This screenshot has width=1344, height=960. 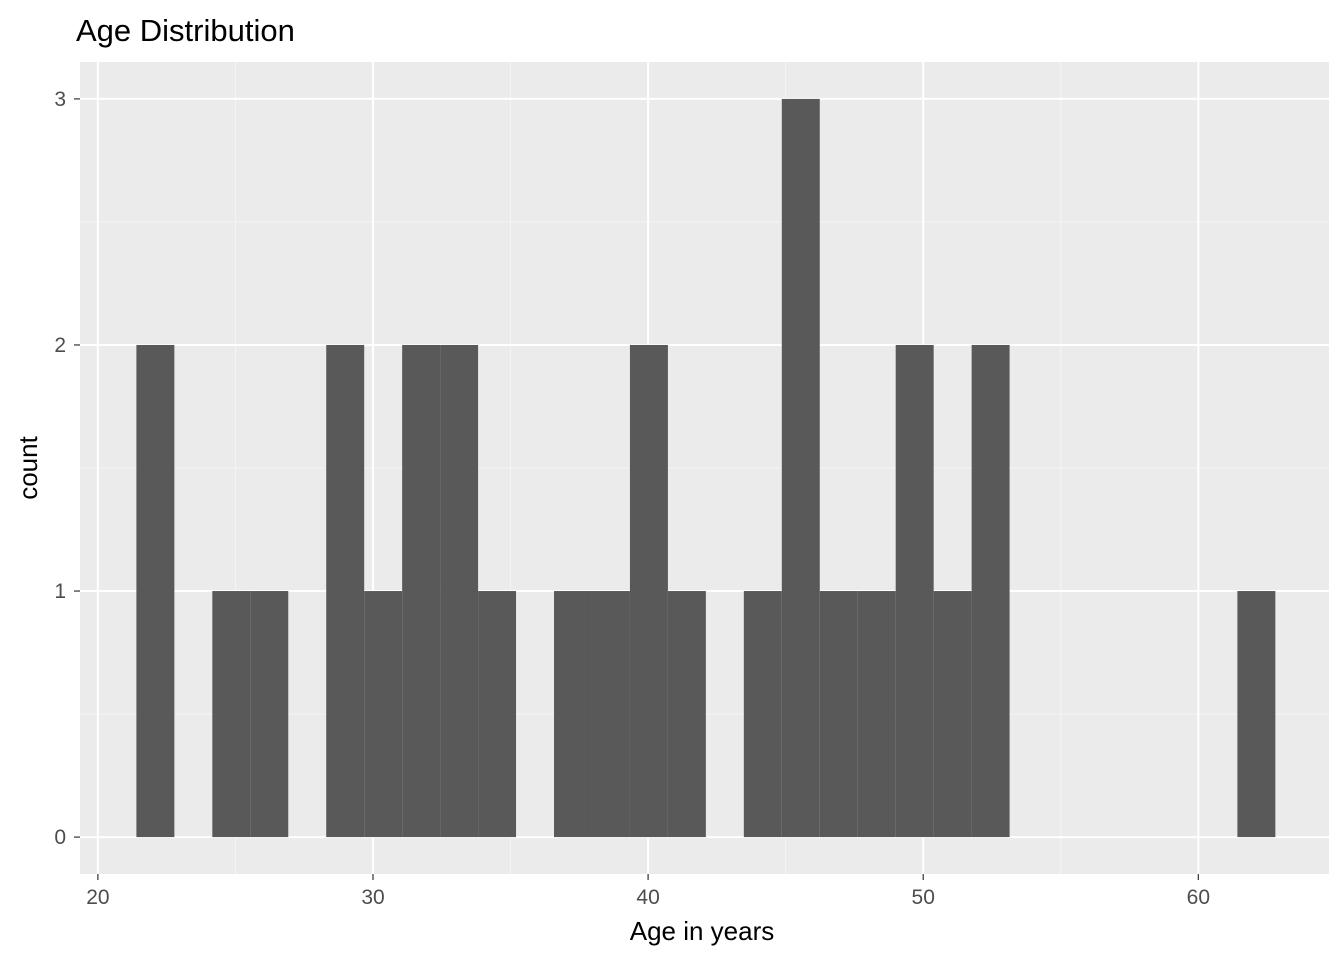 What do you see at coordinates (67, 468) in the screenshot?
I see `y-axis: 0 1 2 3` at bounding box center [67, 468].